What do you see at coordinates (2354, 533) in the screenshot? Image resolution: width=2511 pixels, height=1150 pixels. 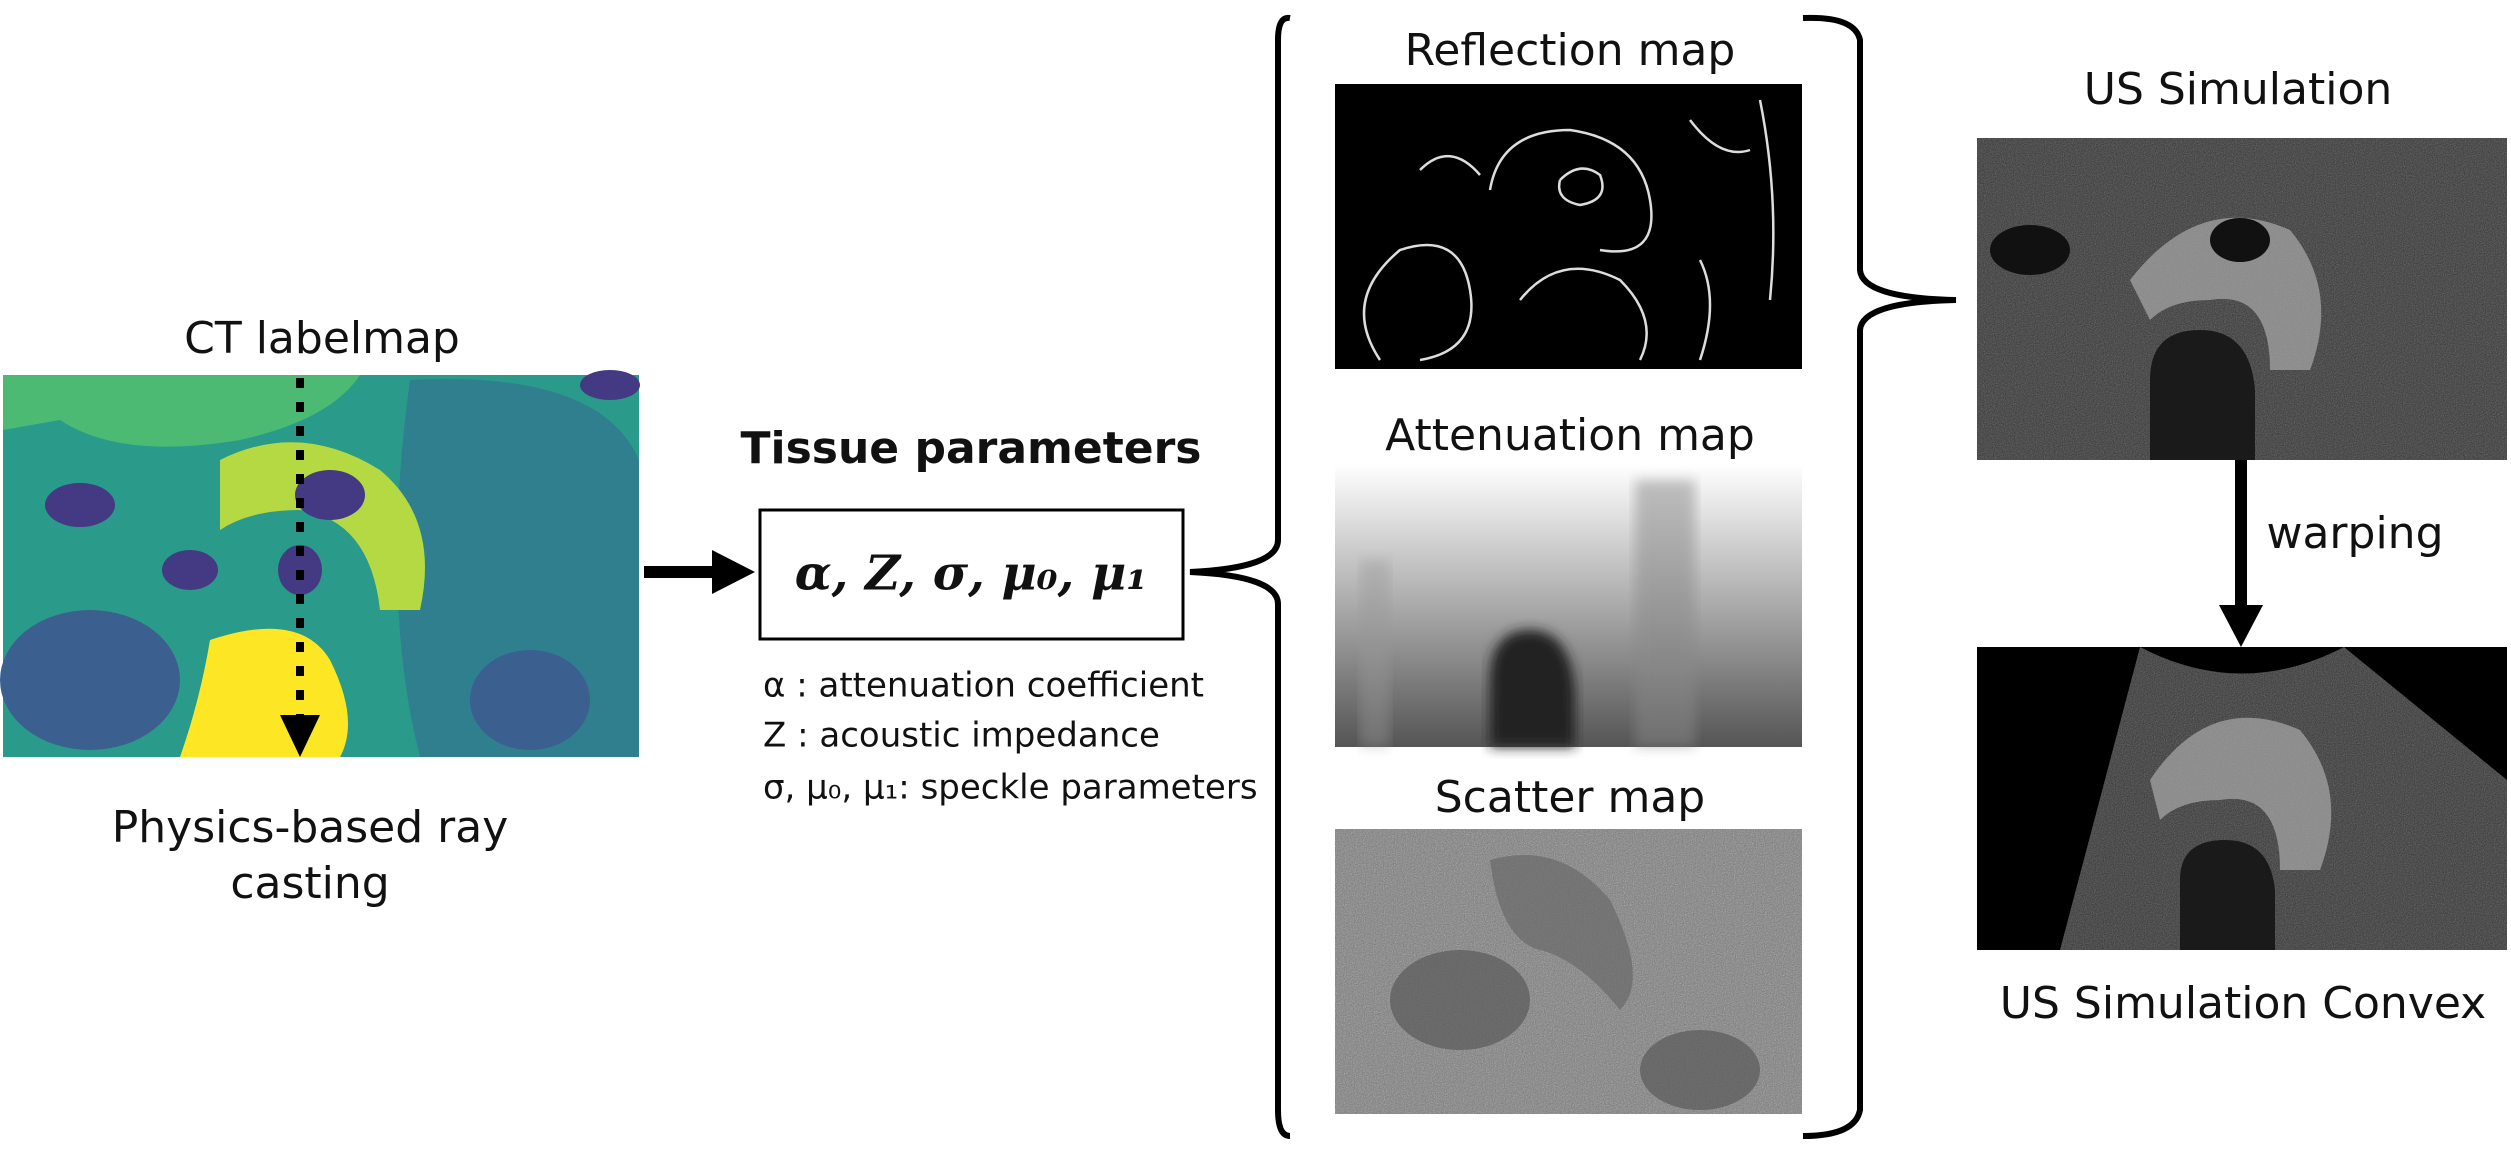 I see `arrow-label: warping` at bounding box center [2354, 533].